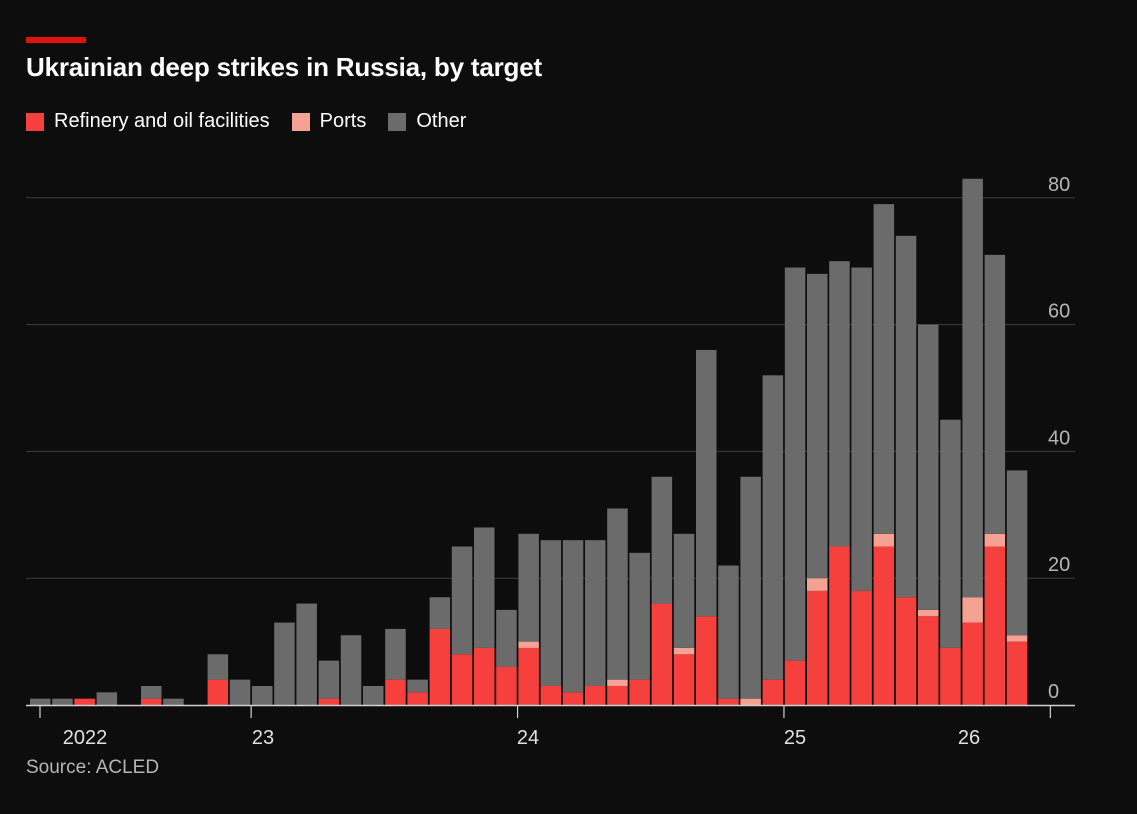 The image size is (1137, 814). Describe the element at coordinates (1053, 692) in the screenshot. I see `y-tick-label: 0` at that location.